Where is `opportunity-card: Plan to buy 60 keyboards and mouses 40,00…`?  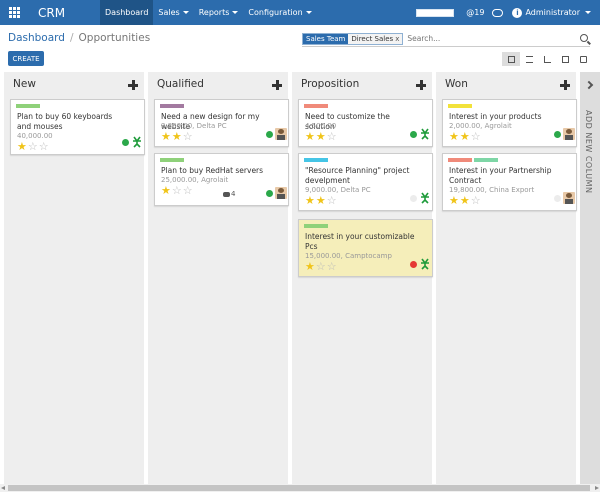 opportunity-card: Plan to buy 60 keyboards and mouses 40,00… is located at coordinates (77, 127).